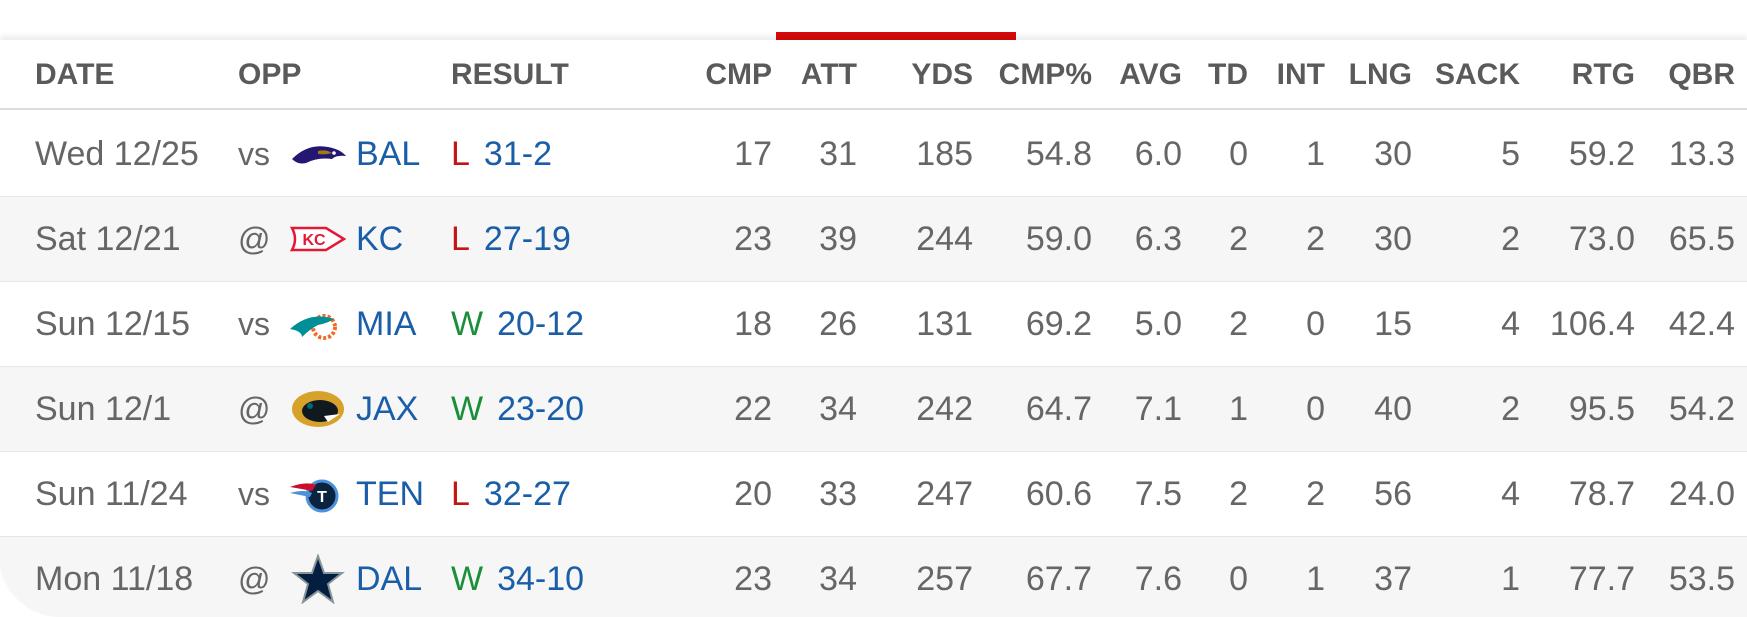 The width and height of the screenshot is (1747, 617). What do you see at coordinates (541, 409) in the screenshot?
I see `result-score-link: 23-20` at bounding box center [541, 409].